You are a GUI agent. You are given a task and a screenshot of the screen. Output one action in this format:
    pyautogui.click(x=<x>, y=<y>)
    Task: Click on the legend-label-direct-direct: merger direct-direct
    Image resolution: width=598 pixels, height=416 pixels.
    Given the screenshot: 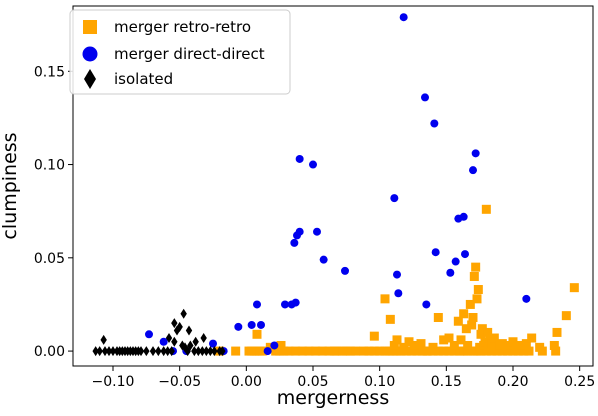 What is the action you would take?
    pyautogui.click(x=189, y=54)
    